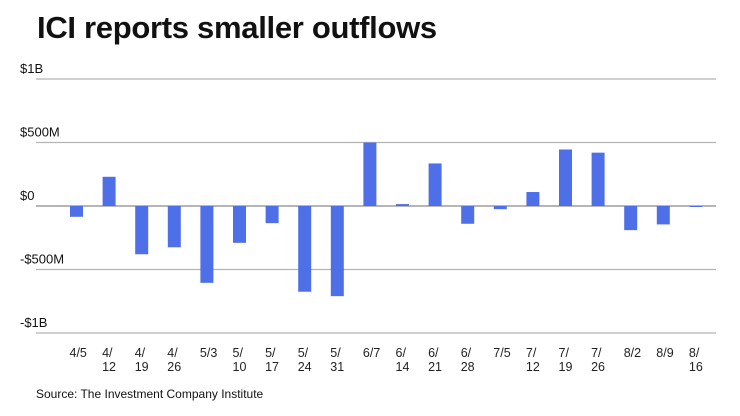 The height and width of the screenshot is (416, 740). I want to click on x-tick-label: 4/12, so click(109, 360).